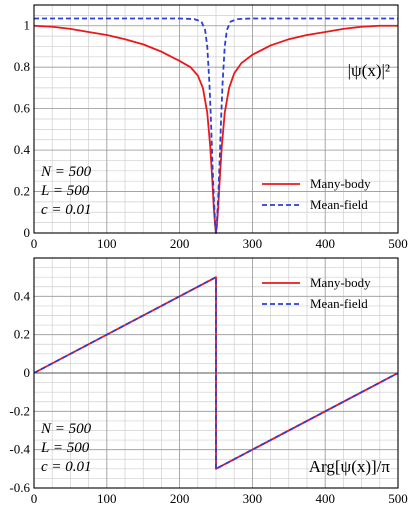 The width and height of the screenshot is (412, 507). Describe the element at coordinates (19, 410) in the screenshot. I see `y-tick-label: -0.2` at that location.